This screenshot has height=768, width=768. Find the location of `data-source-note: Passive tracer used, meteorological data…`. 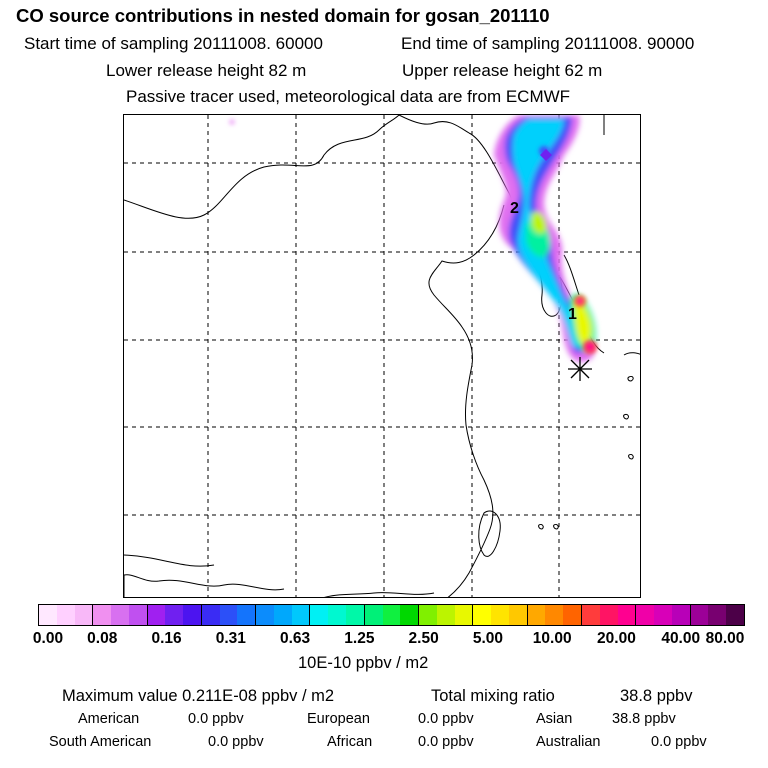

data-source-note: Passive tracer used, meteorological data… is located at coordinates (348, 96).